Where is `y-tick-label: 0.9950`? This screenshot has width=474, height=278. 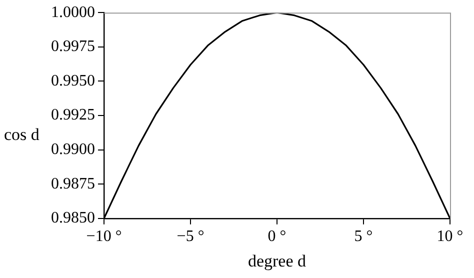
y-tick-label: 0.9950 is located at coordinates (73, 81).